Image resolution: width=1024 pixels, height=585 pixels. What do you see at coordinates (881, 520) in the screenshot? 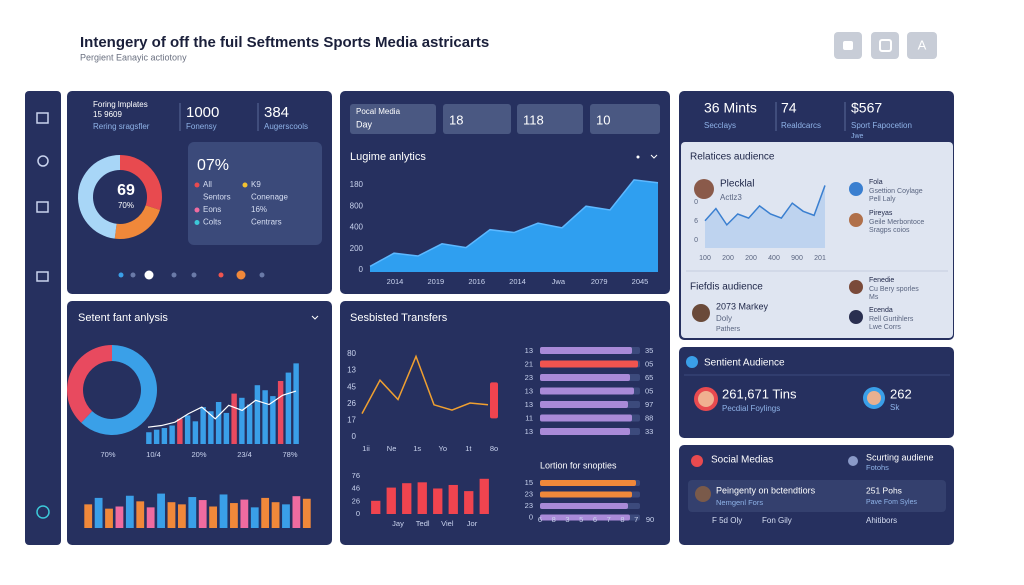
I see `footer-label: Ahitibors` at bounding box center [881, 520].